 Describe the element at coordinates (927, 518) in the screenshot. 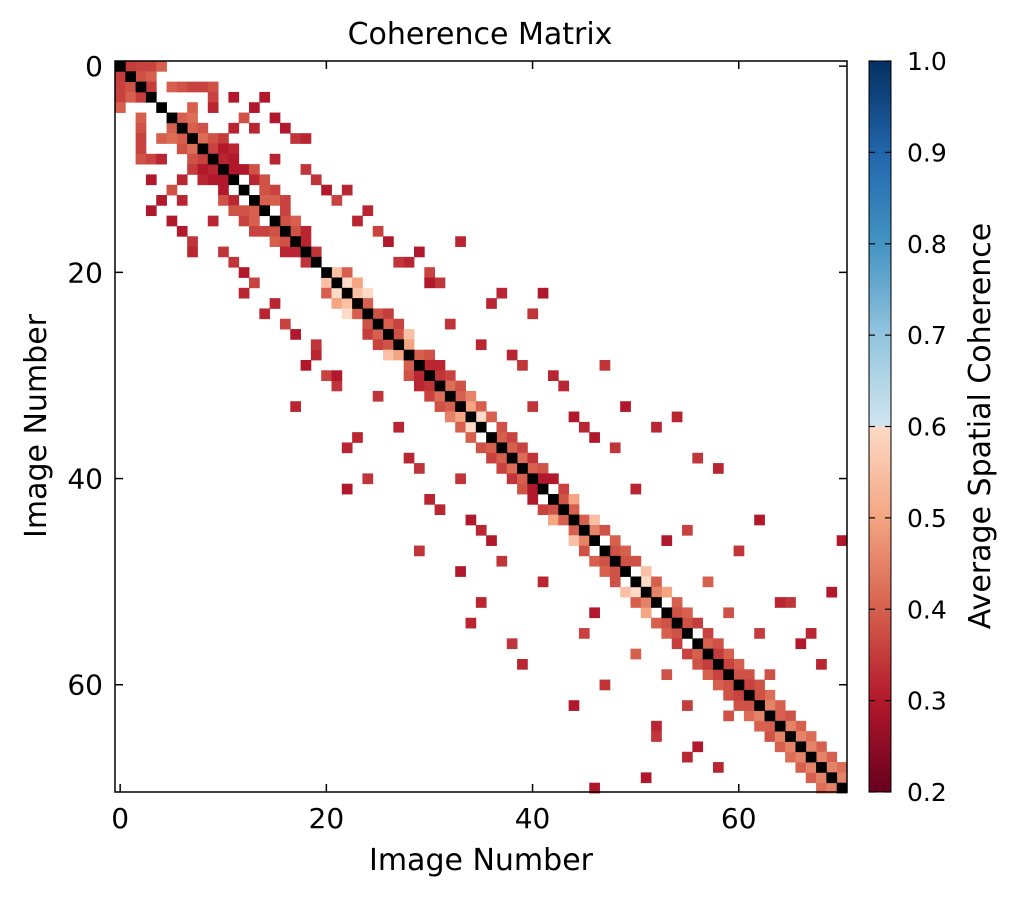

I see `colorbar-tick-label: 0.5` at that location.